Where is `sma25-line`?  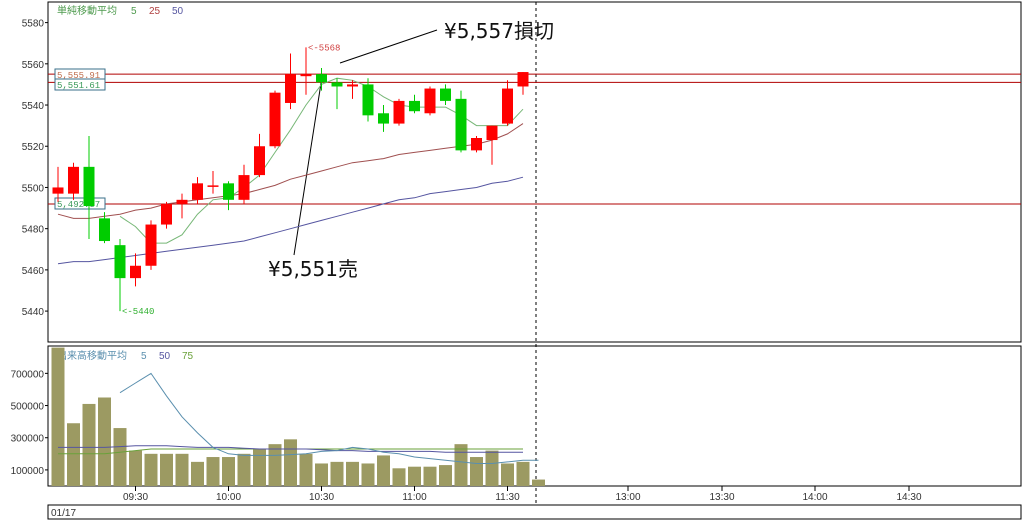
sma25-line is located at coordinates (290, 171).